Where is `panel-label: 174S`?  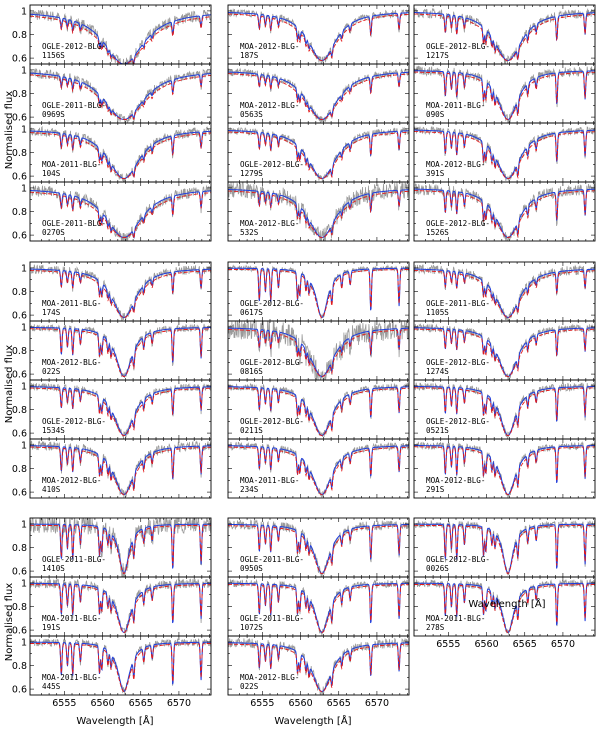
panel-label: 174S is located at coordinates (51, 312).